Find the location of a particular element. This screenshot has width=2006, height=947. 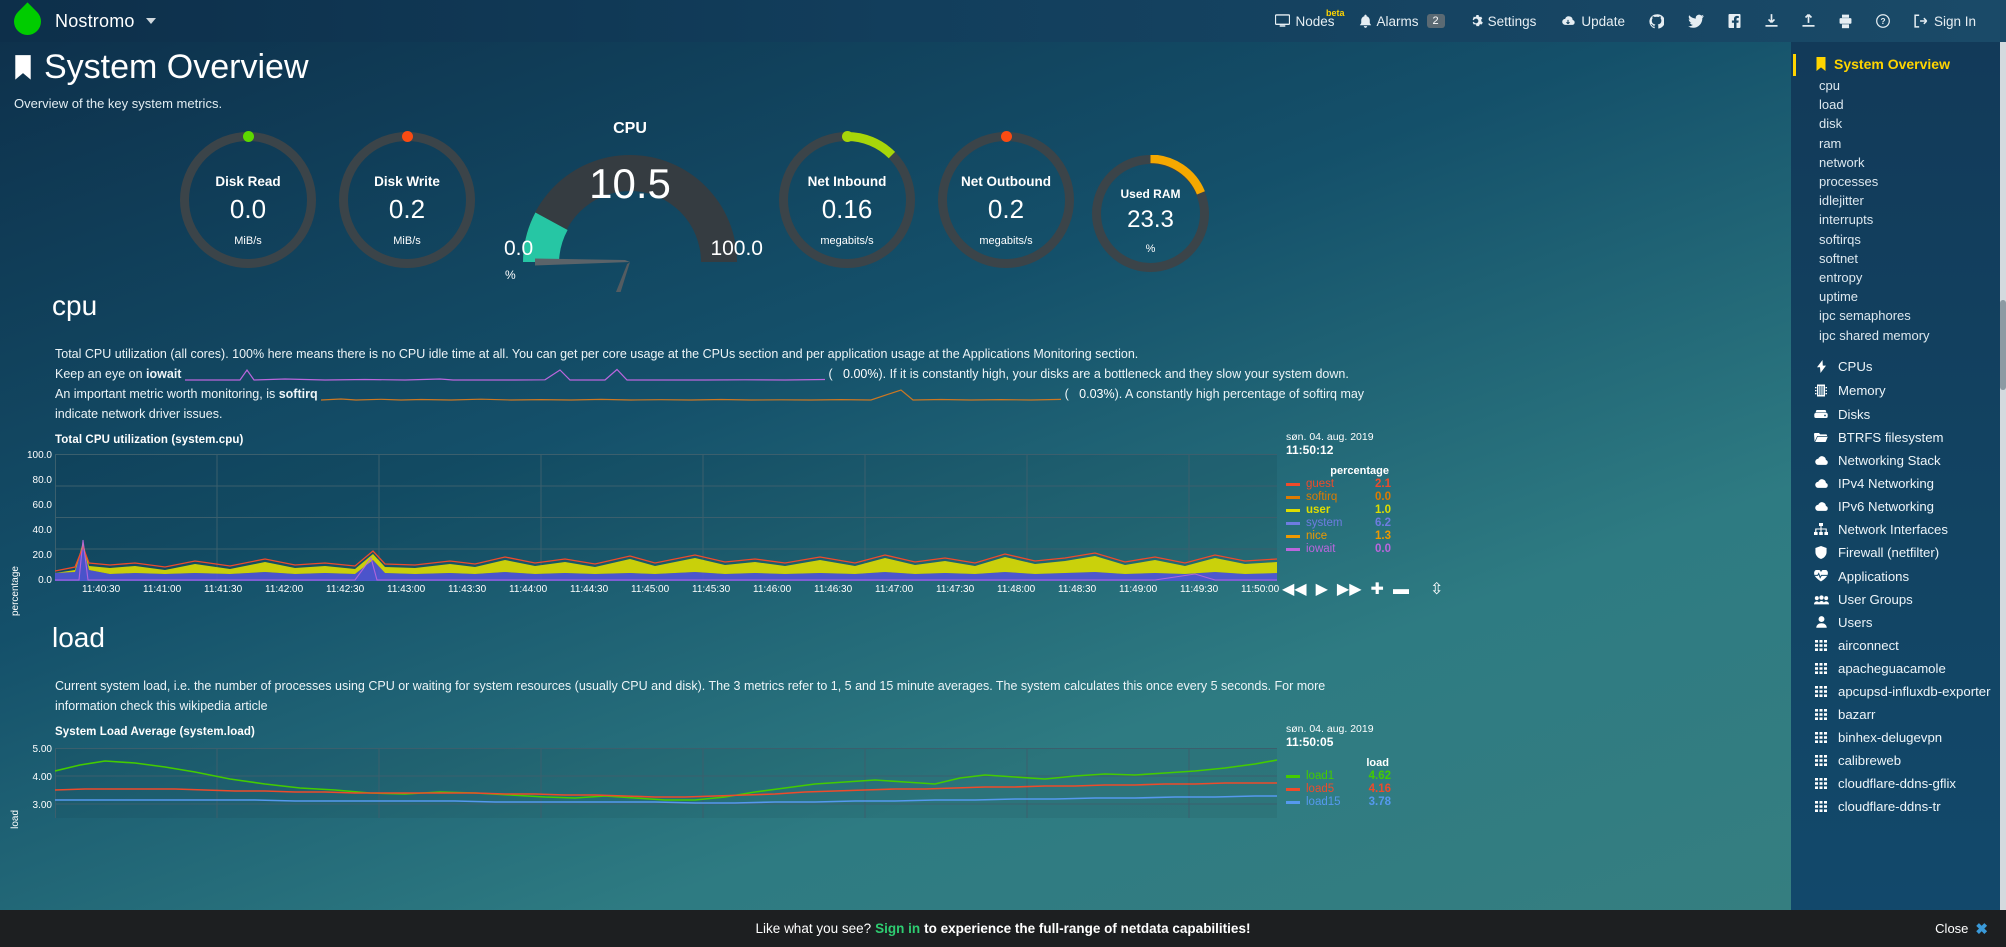

sidebar-item-processes: processes is located at coordinates (1849, 182).